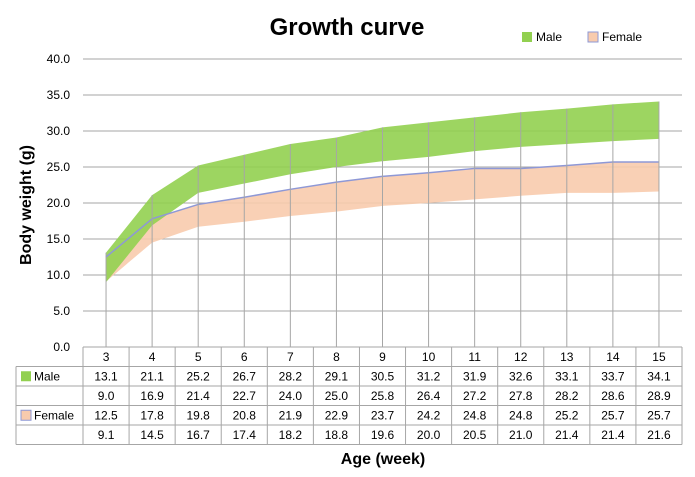 The height and width of the screenshot is (477, 695). I want to click on x-tick-label: 15, so click(659, 357).